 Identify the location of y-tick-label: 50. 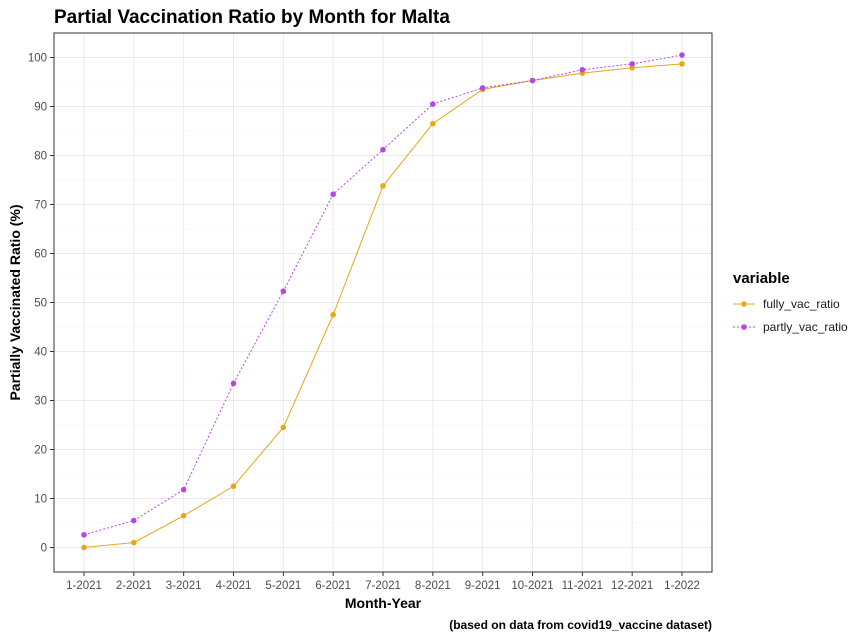
(40, 304).